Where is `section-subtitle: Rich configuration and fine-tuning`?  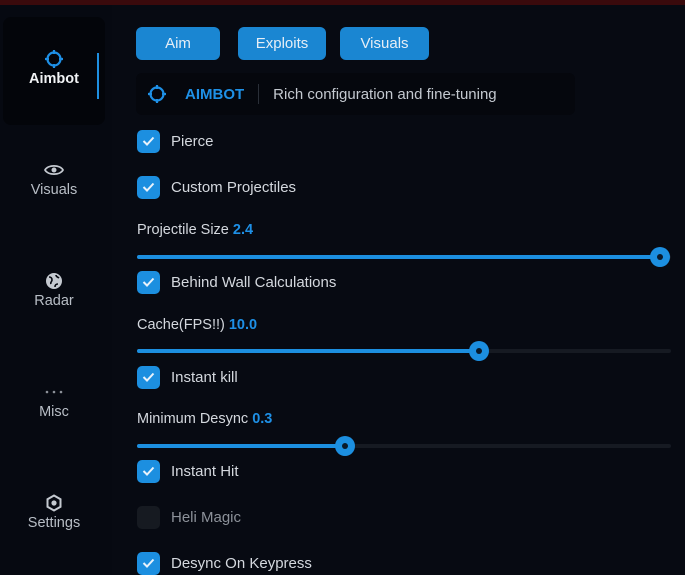
section-subtitle: Rich configuration and fine-tuning is located at coordinates (385, 94).